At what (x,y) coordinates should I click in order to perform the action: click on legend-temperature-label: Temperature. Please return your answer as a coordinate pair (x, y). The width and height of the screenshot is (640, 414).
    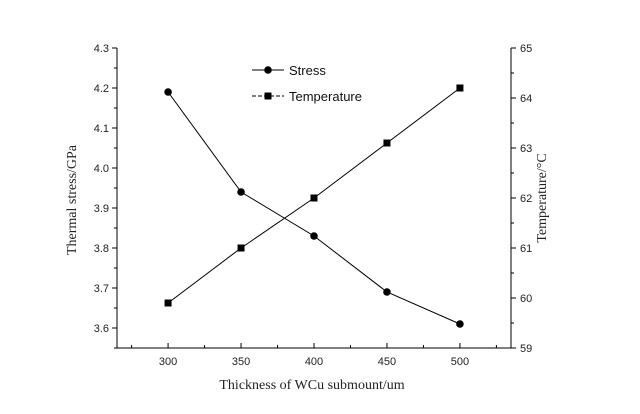
    Looking at the image, I should click on (325, 96).